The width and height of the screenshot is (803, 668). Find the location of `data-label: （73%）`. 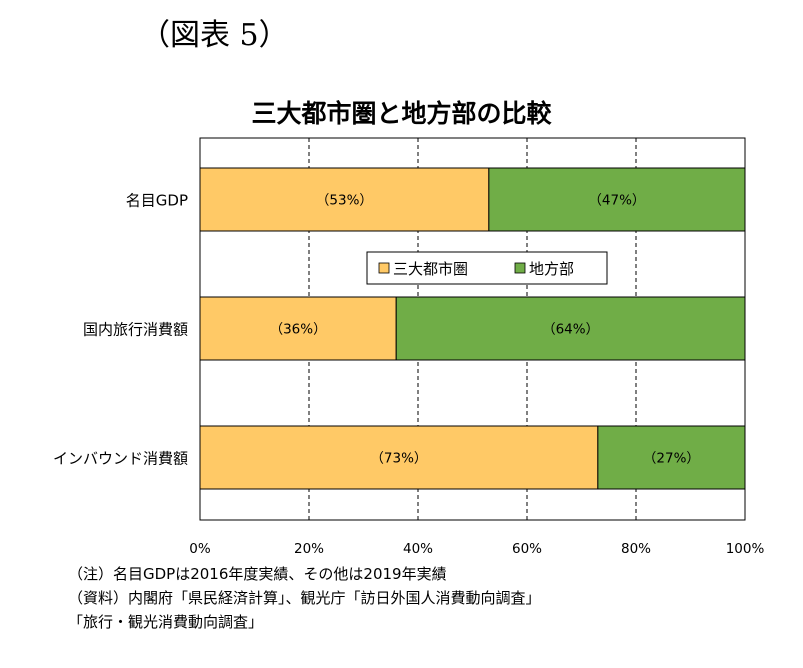

data-label: （73%） is located at coordinates (398, 459).